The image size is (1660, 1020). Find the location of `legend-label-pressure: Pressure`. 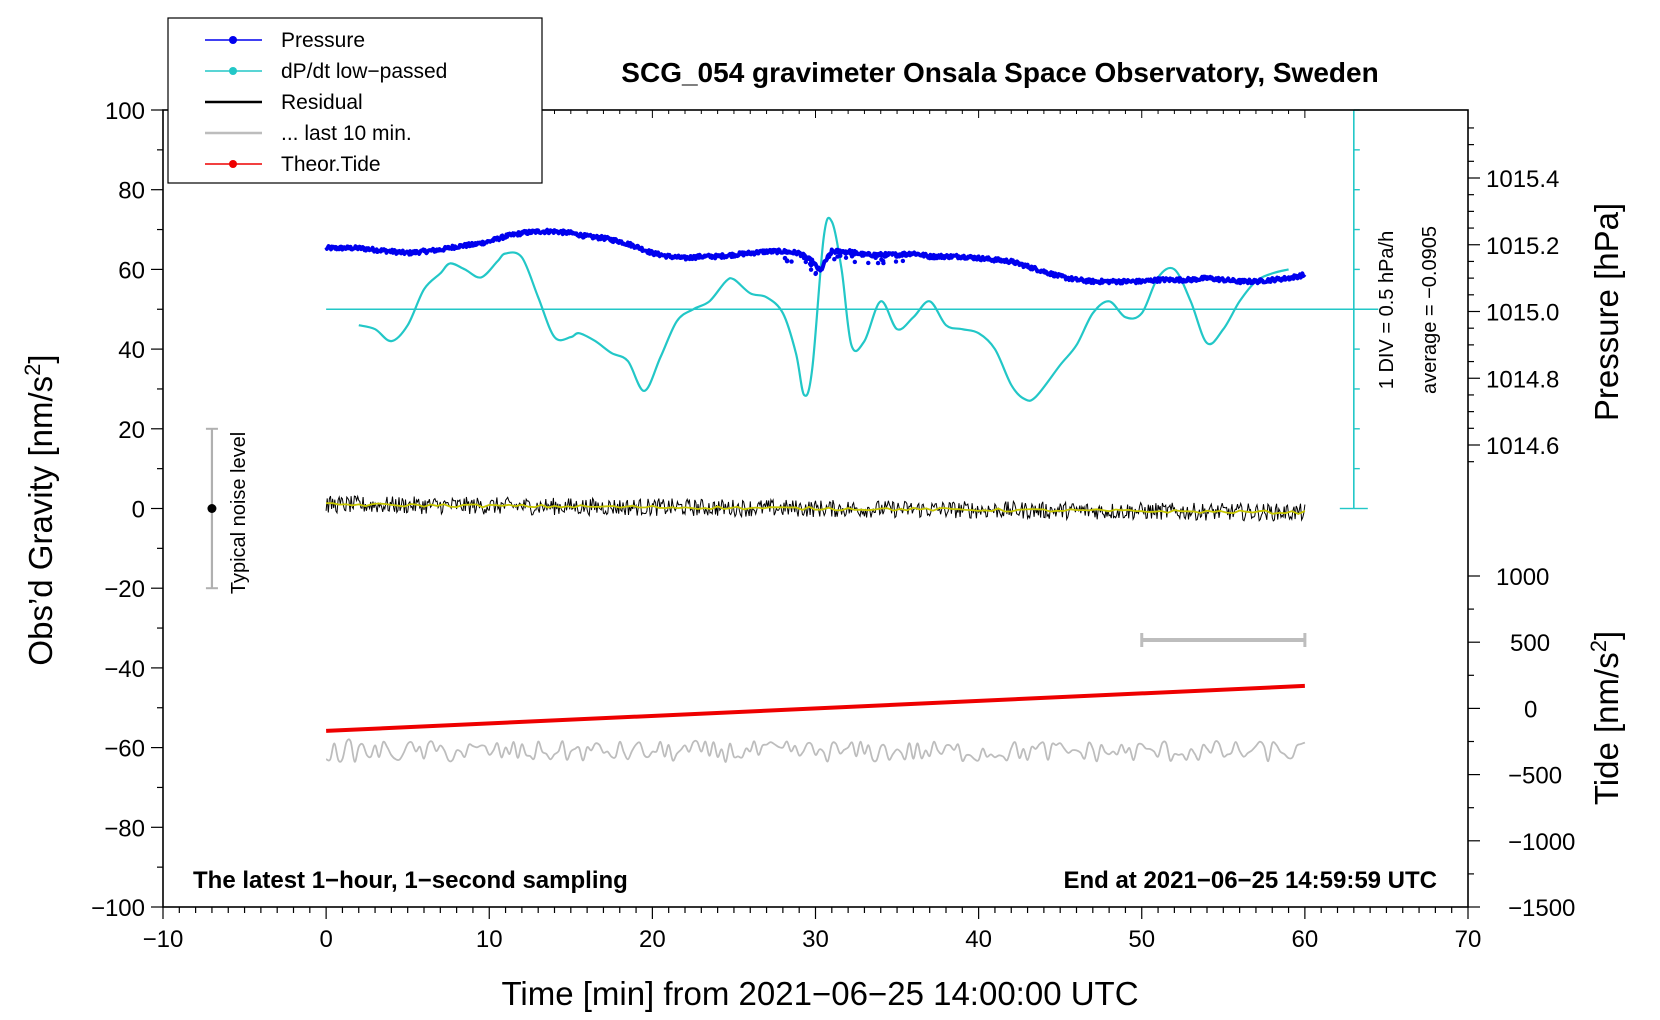

legend-label-pressure: Pressure is located at coordinates (323, 40).